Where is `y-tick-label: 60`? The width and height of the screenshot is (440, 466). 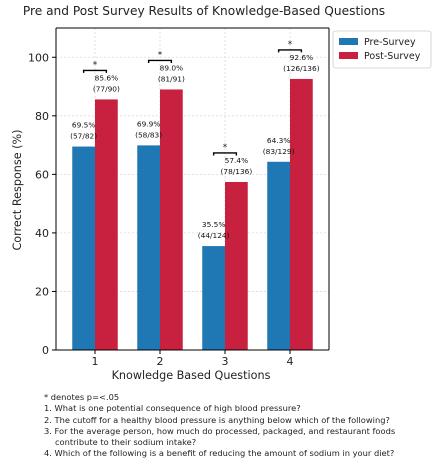
y-tick-label: 60 is located at coordinates (42, 174).